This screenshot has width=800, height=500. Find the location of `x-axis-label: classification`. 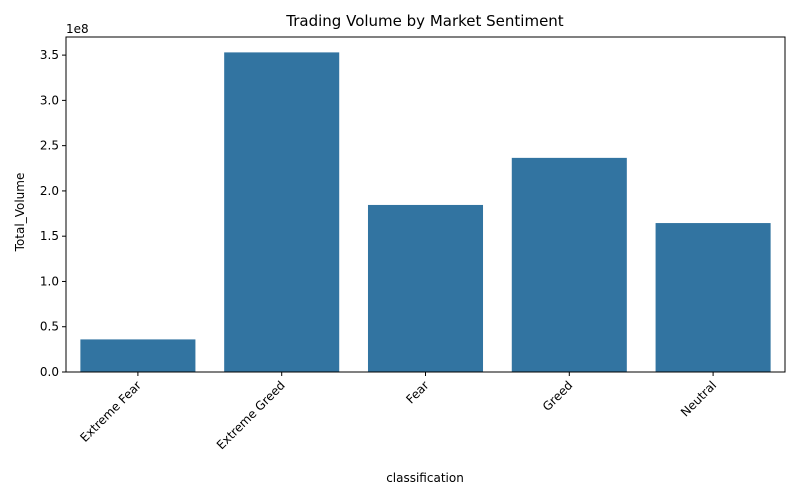

x-axis-label: classification is located at coordinates (425, 478).